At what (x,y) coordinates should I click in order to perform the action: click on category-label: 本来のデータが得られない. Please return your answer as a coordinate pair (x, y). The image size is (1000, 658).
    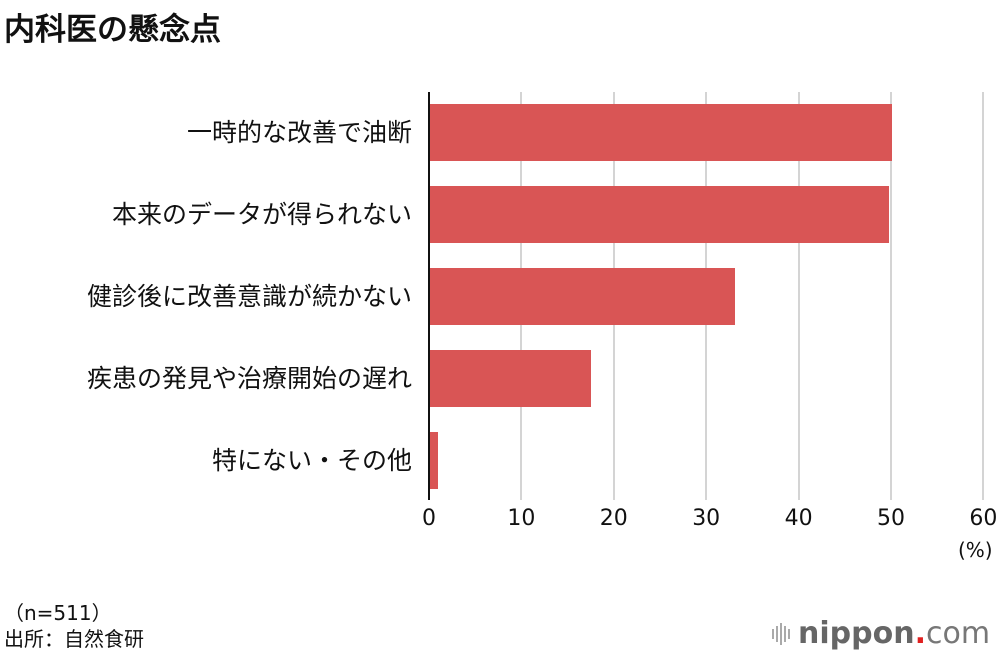
    Looking at the image, I should click on (261, 214).